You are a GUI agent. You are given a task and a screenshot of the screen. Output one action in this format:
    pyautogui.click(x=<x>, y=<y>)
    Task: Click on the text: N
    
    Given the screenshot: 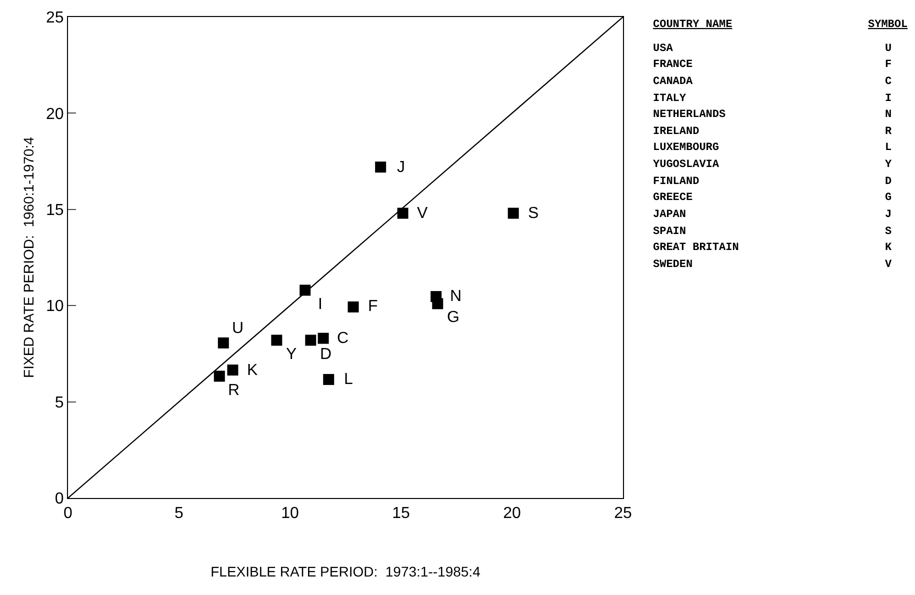 What is the action you would take?
    pyautogui.click(x=888, y=115)
    